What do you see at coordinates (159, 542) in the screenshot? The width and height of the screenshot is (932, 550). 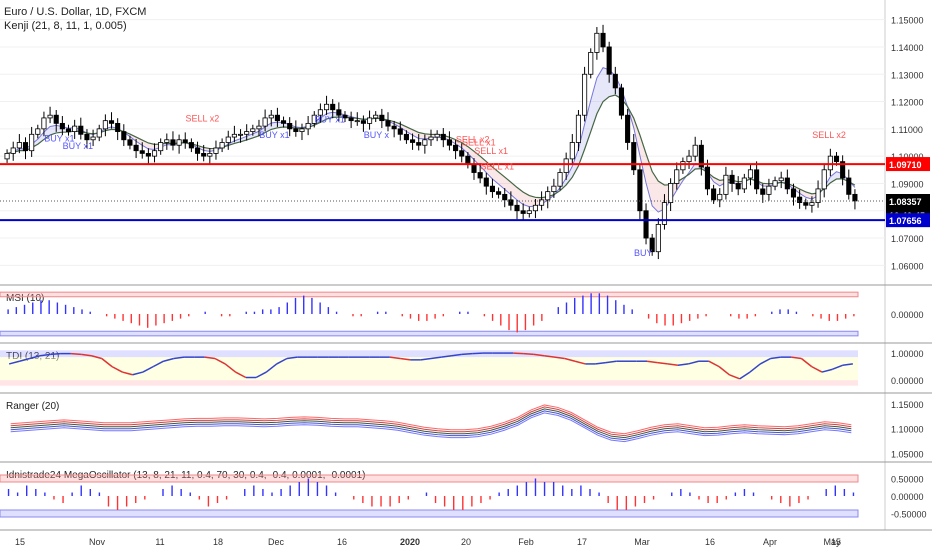 I see `time-tick-label: 11` at bounding box center [159, 542].